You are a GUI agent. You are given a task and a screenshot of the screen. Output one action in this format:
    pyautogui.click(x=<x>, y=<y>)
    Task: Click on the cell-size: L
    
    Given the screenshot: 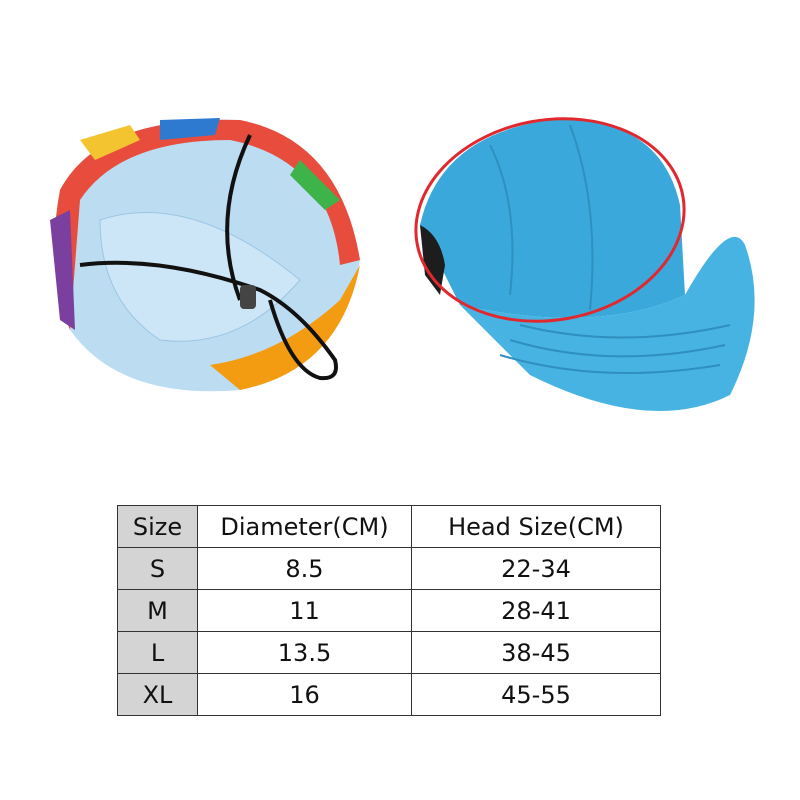 What is the action you would take?
    pyautogui.click(x=157, y=652)
    